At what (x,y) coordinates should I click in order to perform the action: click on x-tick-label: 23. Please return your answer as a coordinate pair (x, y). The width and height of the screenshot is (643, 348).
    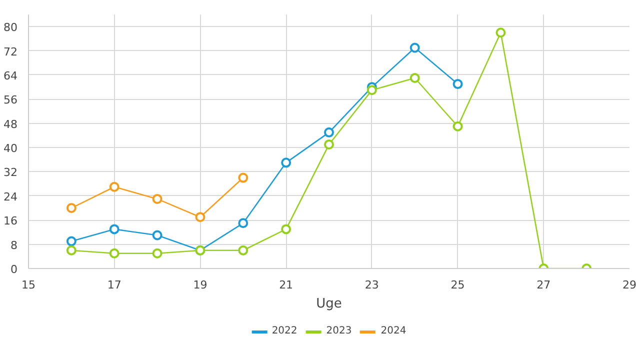
    Looking at the image, I should click on (371, 285).